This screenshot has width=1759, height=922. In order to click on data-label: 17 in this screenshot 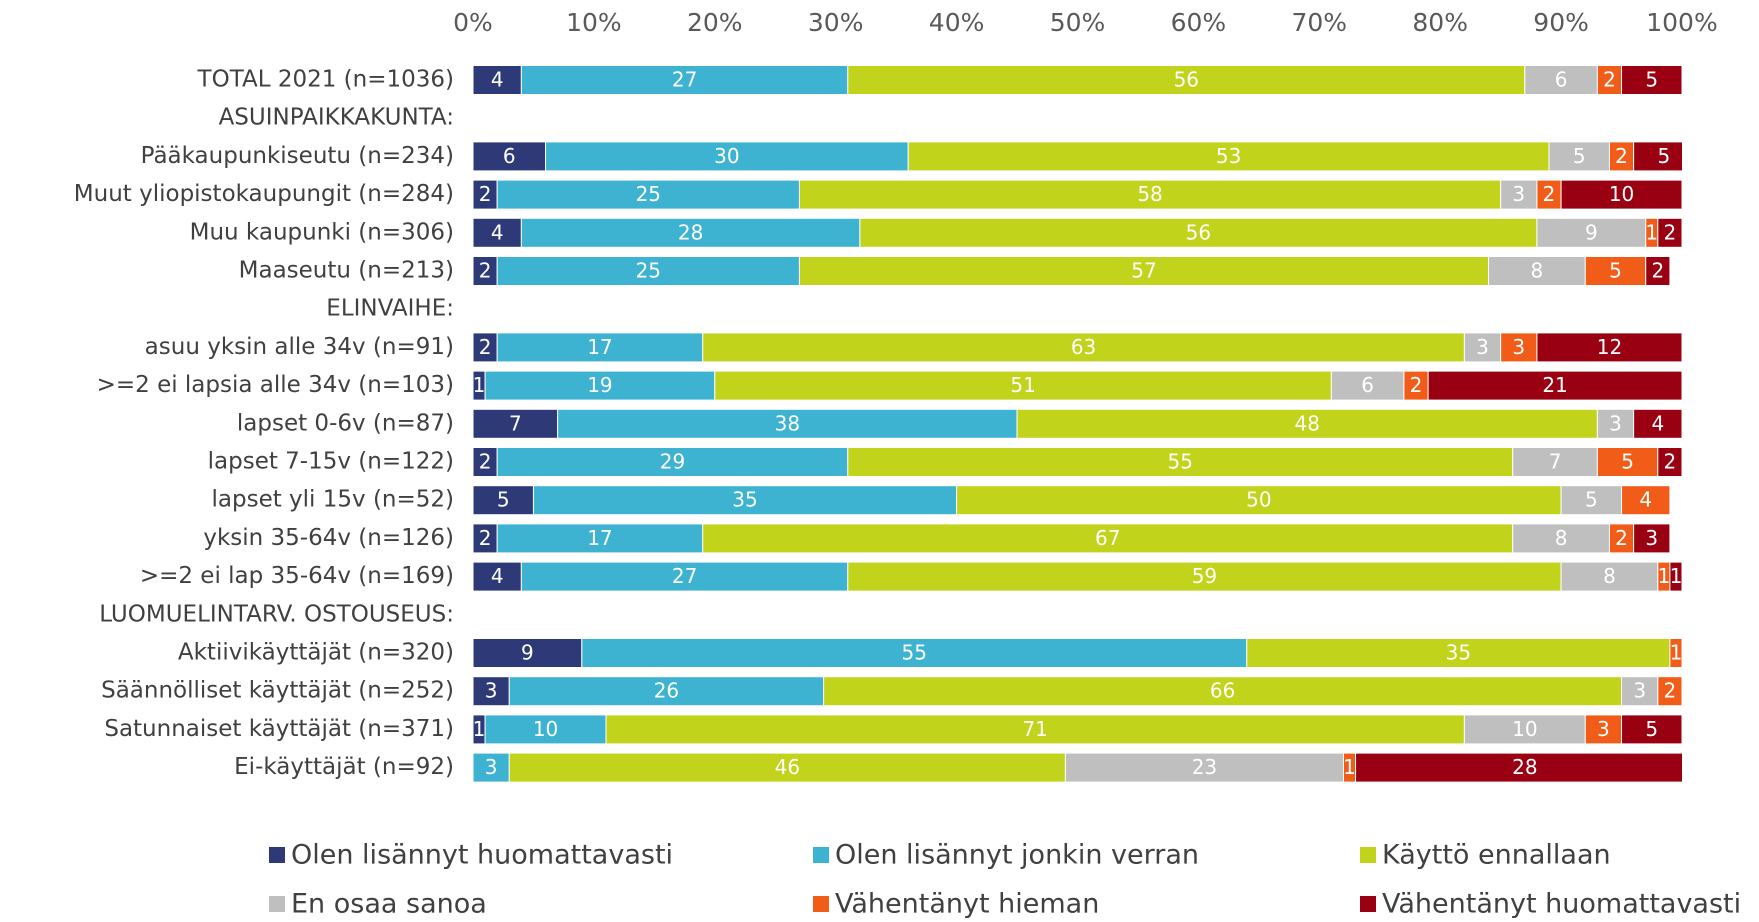, I will do `click(599, 538)`.